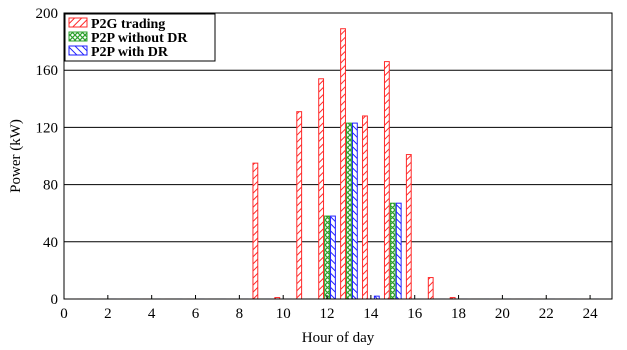  What do you see at coordinates (502, 314) in the screenshot?
I see `x-tick-label: 20` at bounding box center [502, 314].